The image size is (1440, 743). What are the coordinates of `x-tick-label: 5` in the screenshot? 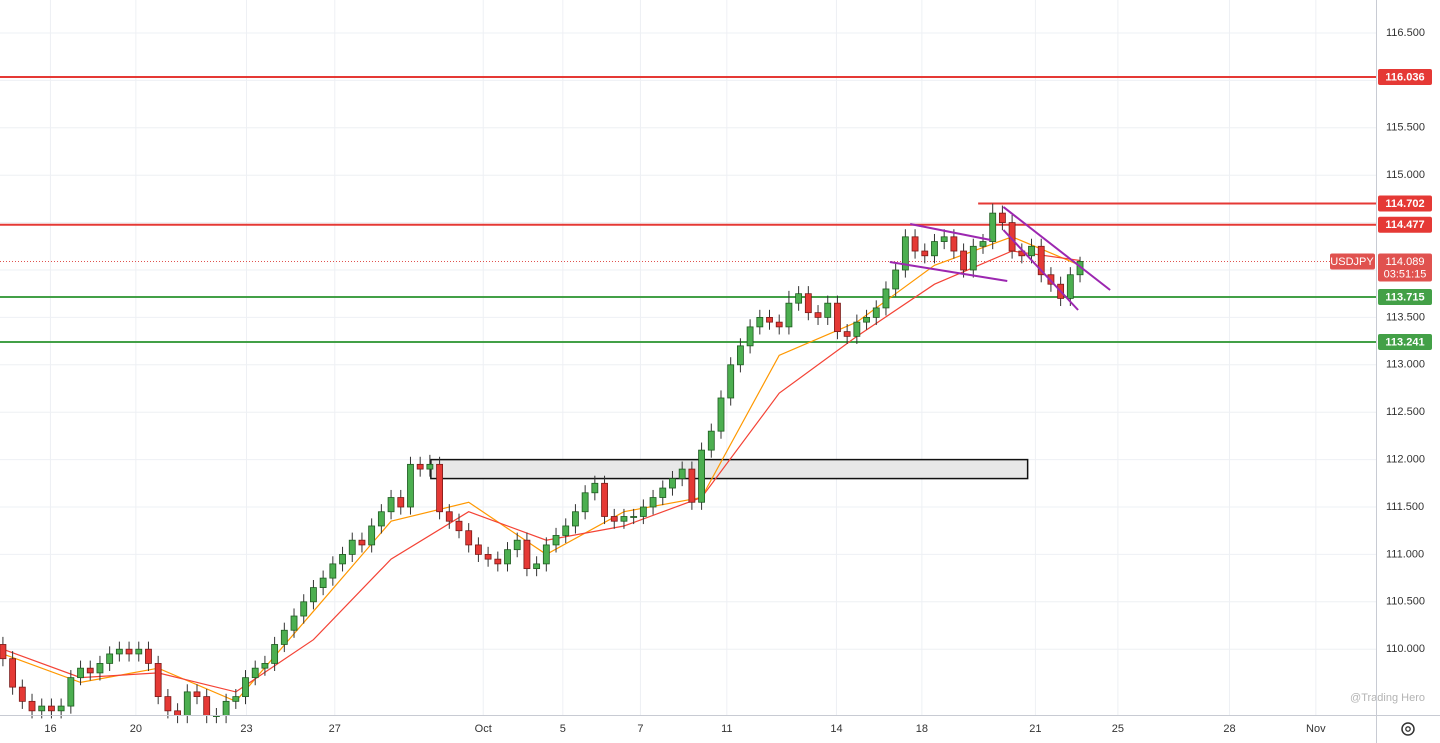 It's located at (563, 729).